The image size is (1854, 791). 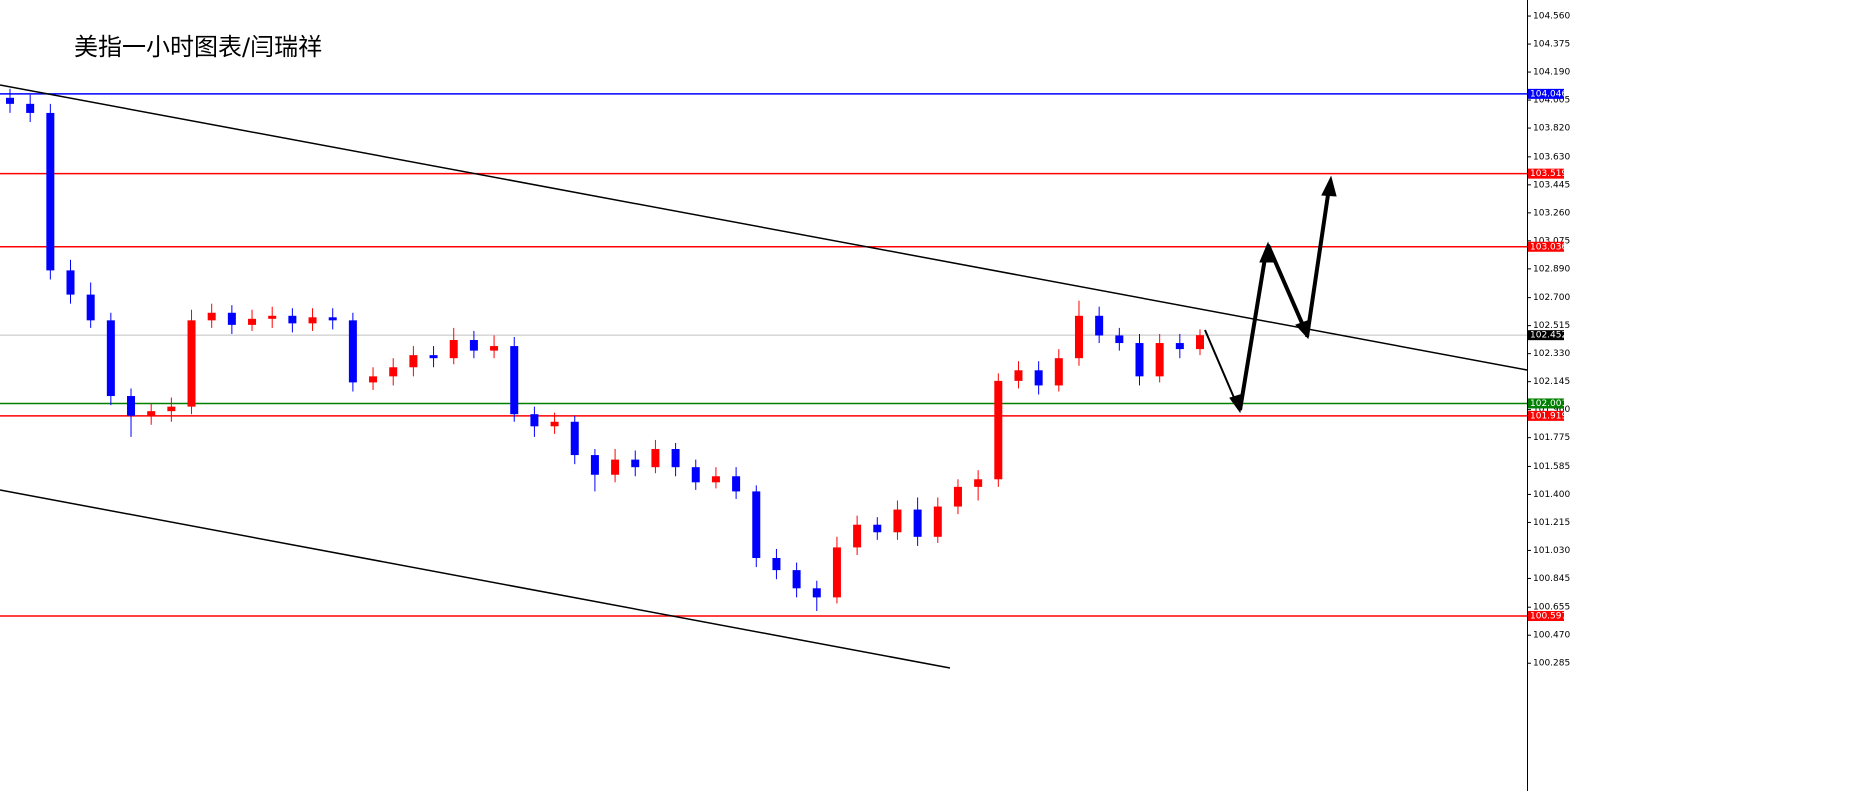 I want to click on y-tick-label: 100.285, so click(x=1551, y=664).